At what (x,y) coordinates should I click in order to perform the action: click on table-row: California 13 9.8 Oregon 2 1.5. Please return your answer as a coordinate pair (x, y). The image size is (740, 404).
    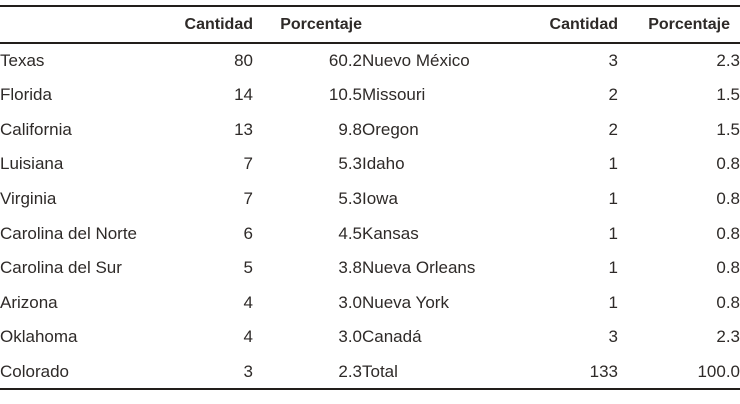
    Looking at the image, I should click on (370, 129).